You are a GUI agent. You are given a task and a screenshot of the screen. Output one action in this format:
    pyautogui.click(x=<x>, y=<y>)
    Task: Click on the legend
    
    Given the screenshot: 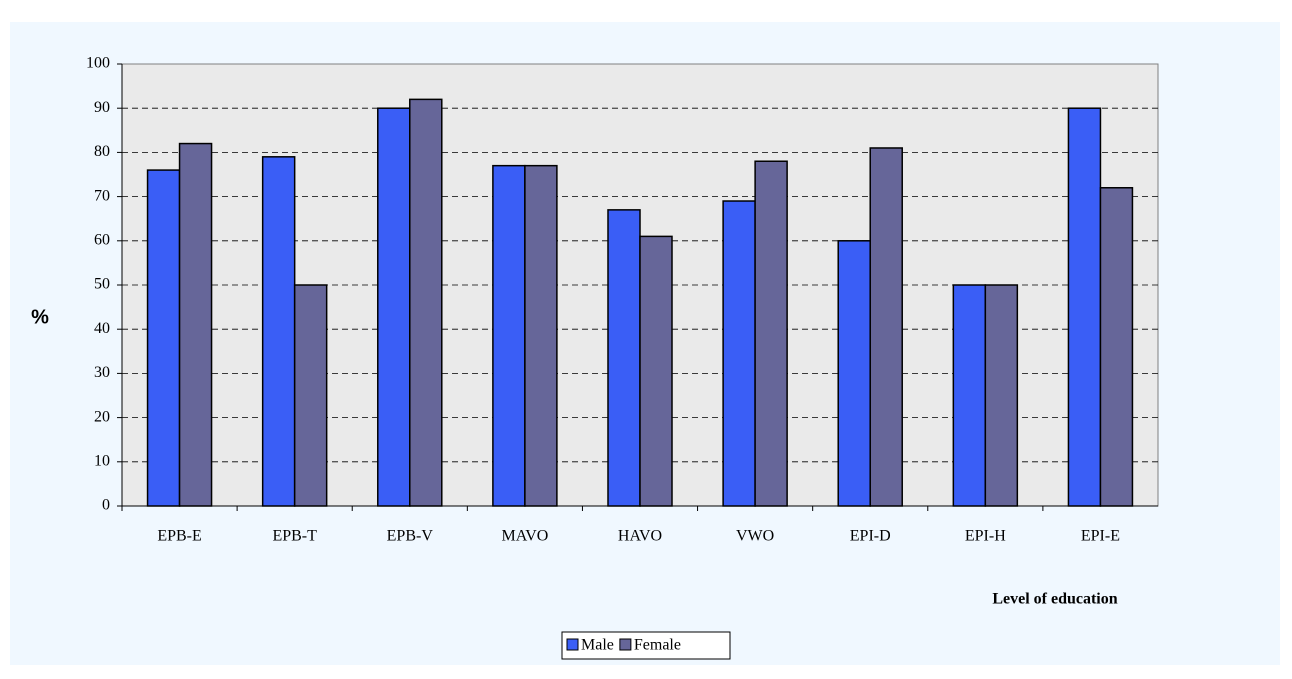 What is the action you would take?
    pyautogui.click(x=646, y=645)
    